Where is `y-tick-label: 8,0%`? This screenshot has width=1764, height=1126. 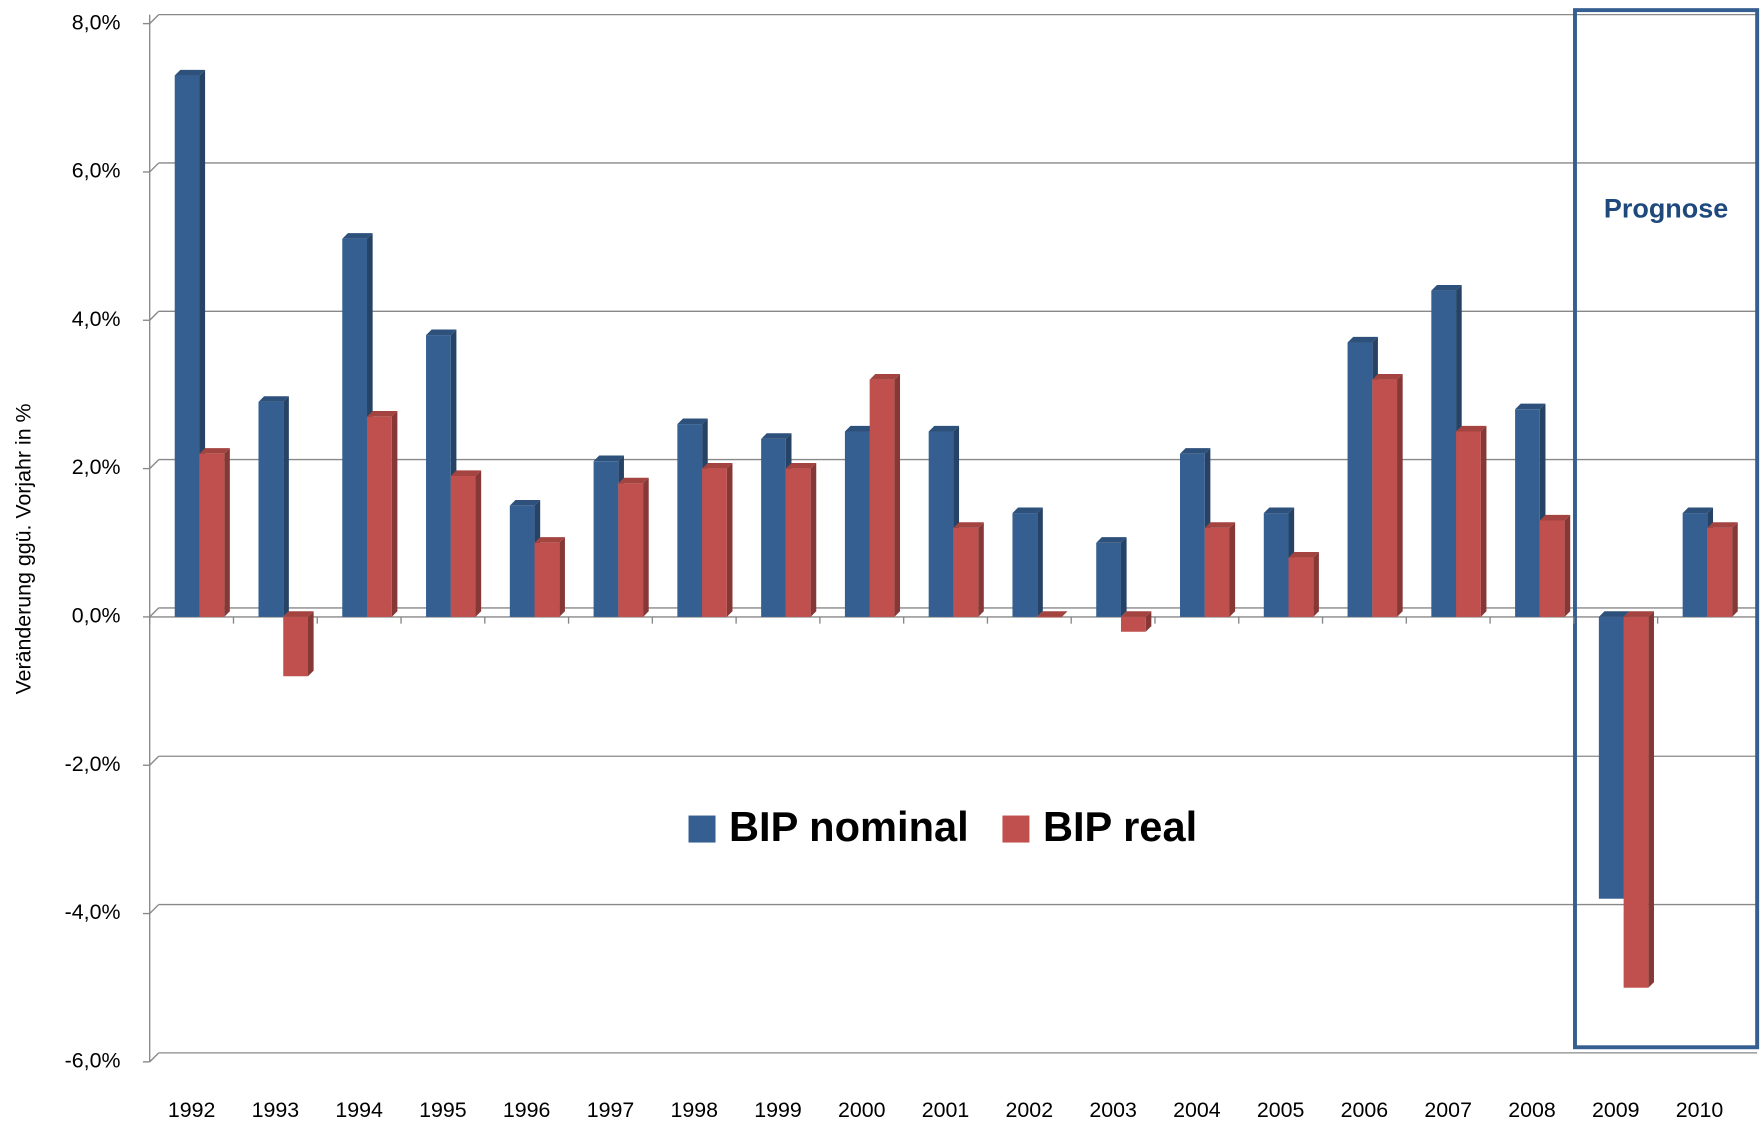
y-tick-label: 8,0% is located at coordinates (96, 22).